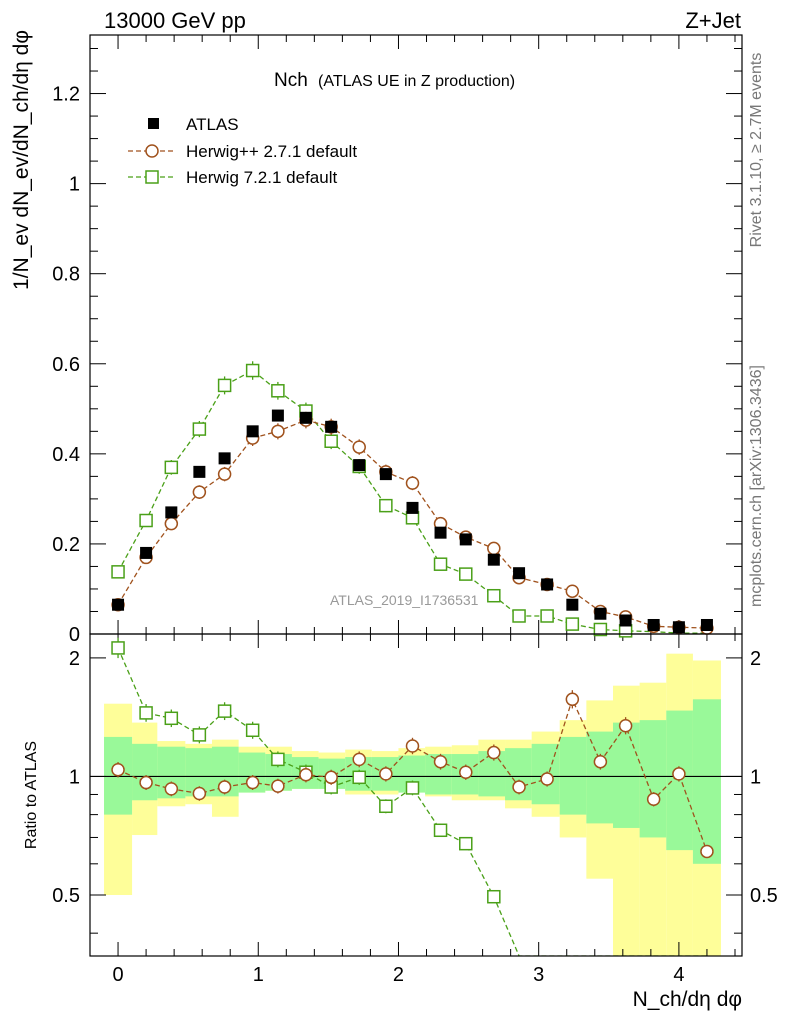 This screenshot has height=1024, width=786. What do you see at coordinates (21, 160) in the screenshot?
I see `y-axis-label: 1/N_ev dN_ev/dN_ch/dη dφ` at bounding box center [21, 160].